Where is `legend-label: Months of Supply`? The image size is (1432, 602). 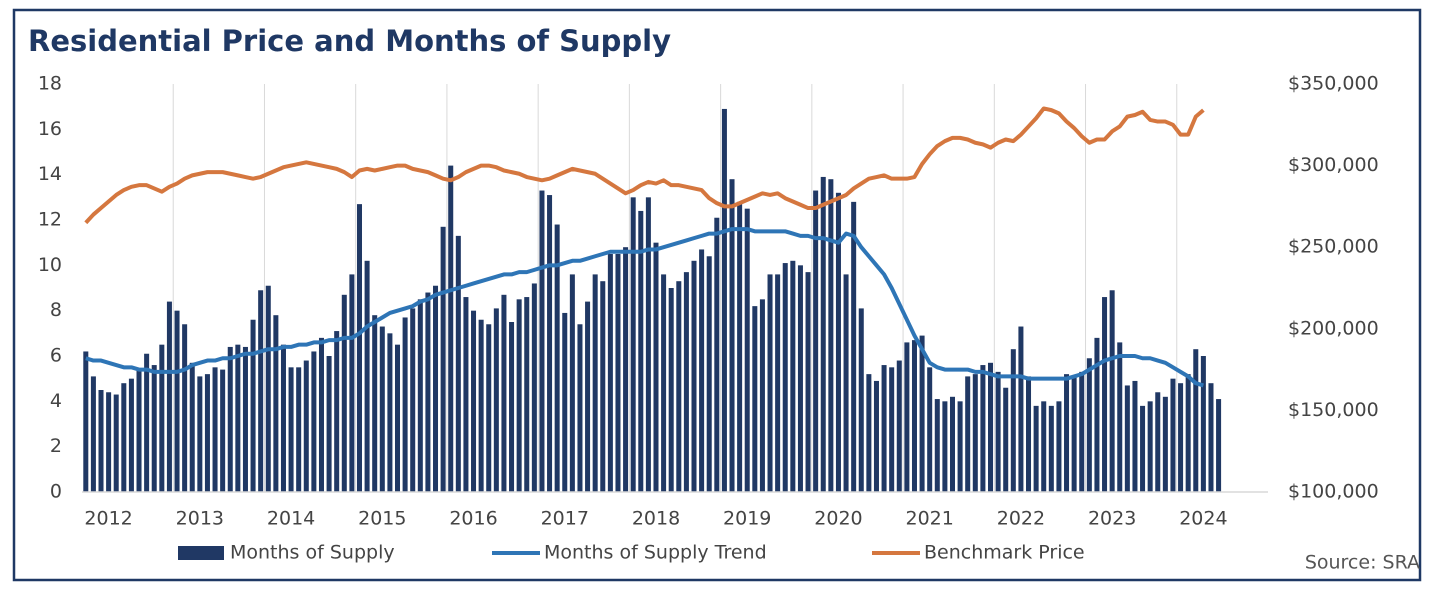
legend-label: Months of Supply is located at coordinates (312, 553).